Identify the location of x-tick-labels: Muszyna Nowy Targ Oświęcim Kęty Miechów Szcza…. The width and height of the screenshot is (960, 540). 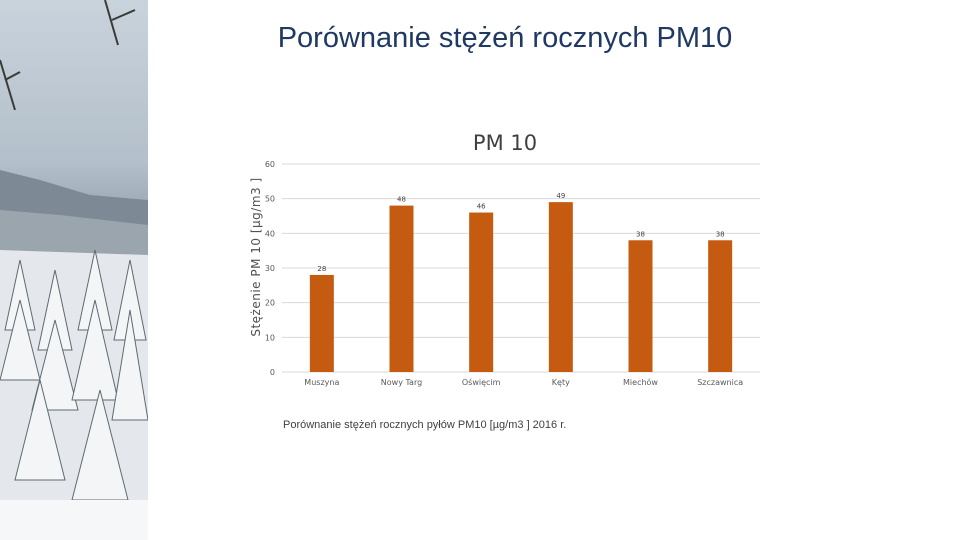
(523, 382).